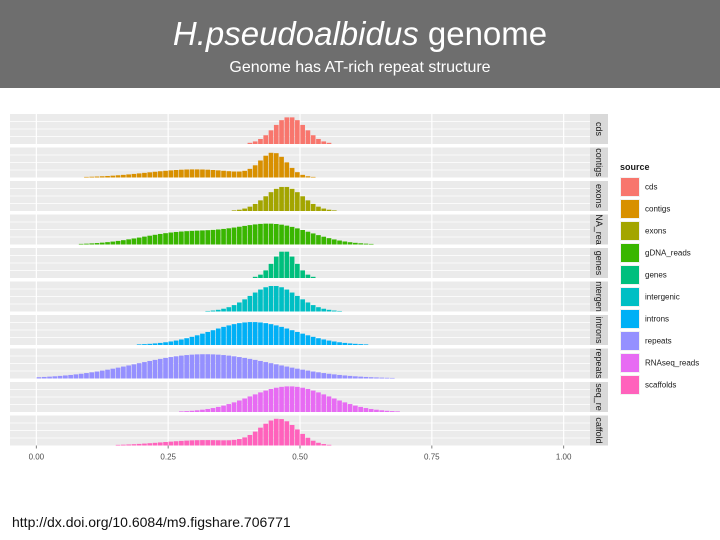  What do you see at coordinates (483, 33) in the screenshot?
I see `slide-title-rest: genome` at bounding box center [483, 33].